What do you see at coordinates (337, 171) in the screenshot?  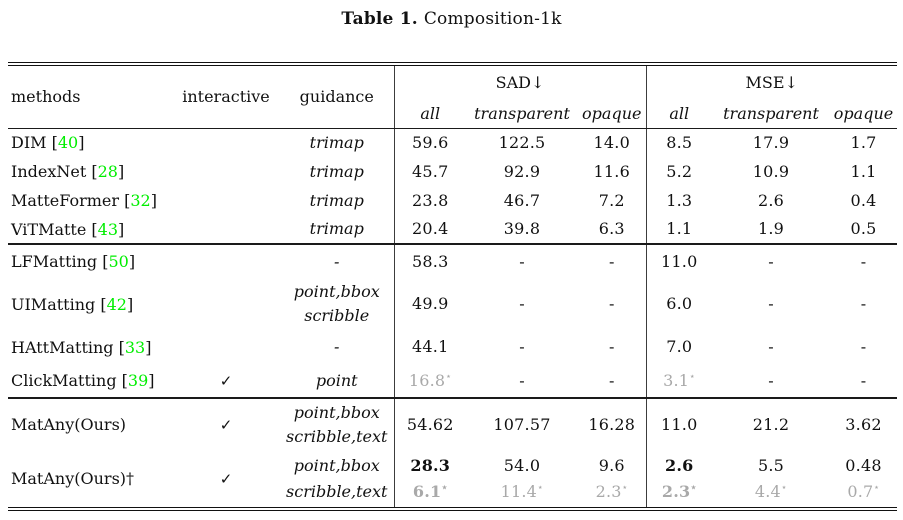 I see `guidance-cell: trimap` at bounding box center [337, 171].